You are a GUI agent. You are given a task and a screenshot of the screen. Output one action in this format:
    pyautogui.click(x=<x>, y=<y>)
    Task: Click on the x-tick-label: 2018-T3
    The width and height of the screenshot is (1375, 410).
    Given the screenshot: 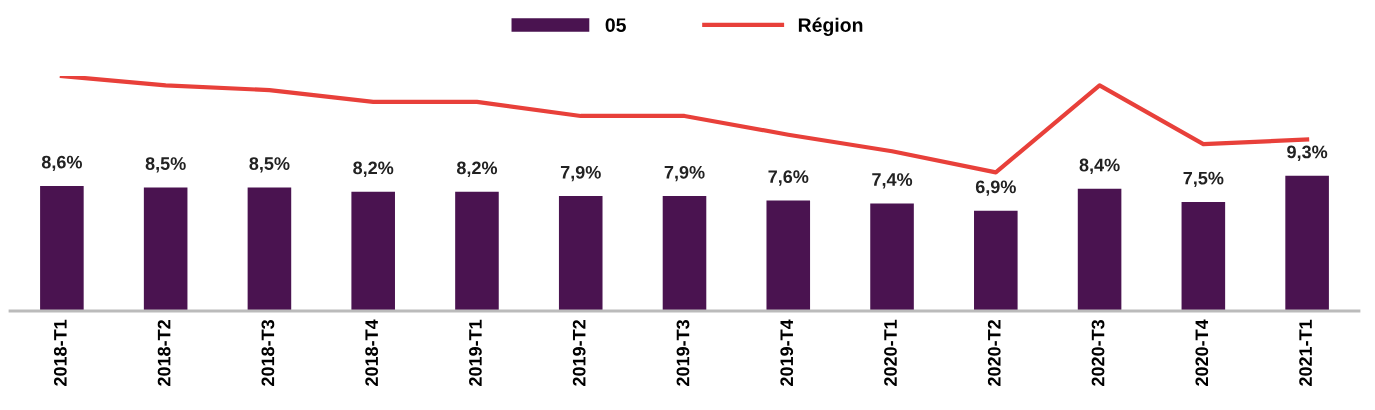 What is the action you would take?
    pyautogui.click(x=268, y=352)
    